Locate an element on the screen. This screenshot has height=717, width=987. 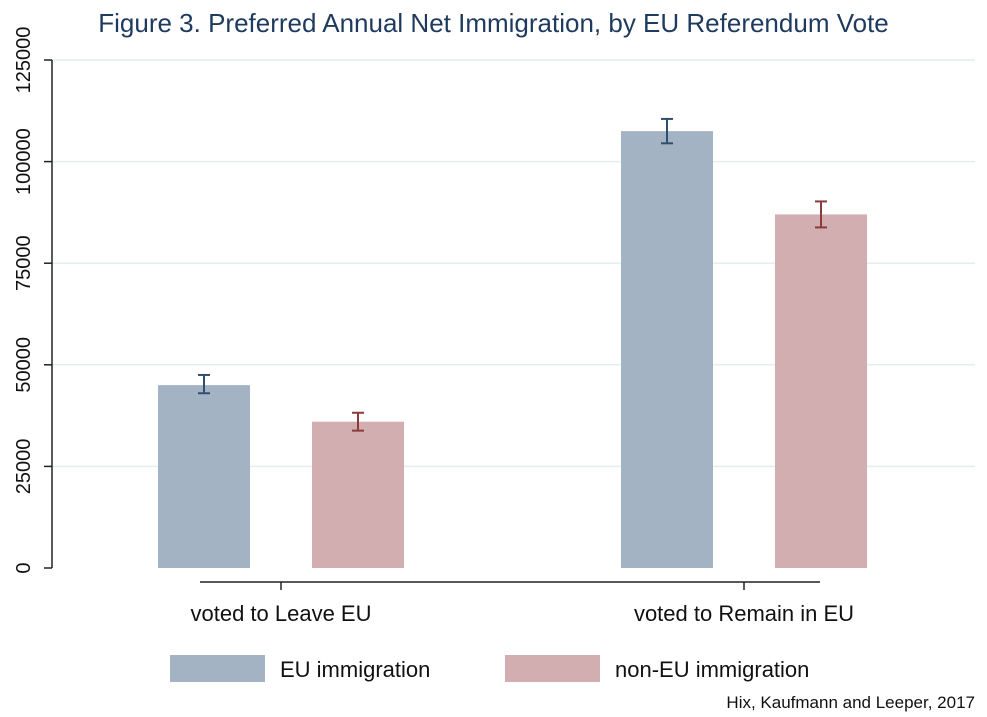
legend: EU immigration non-EU immigration is located at coordinates (489, 668).